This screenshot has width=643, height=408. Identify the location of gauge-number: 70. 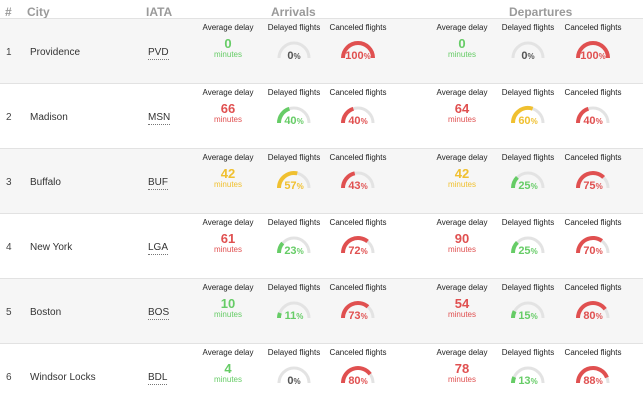
(589, 251).